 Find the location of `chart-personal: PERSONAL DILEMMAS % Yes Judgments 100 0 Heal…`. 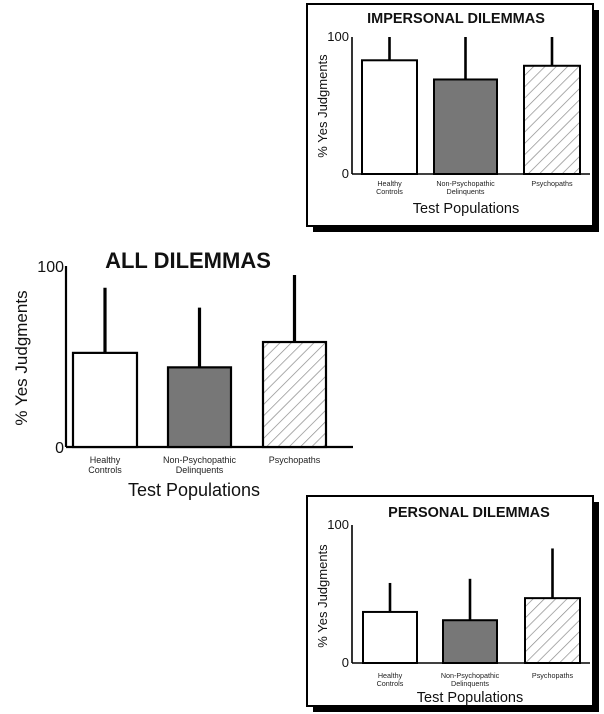

chart-personal: PERSONAL DILEMMAS % Yes Judgments 100 0 Heal… is located at coordinates (452, 603).